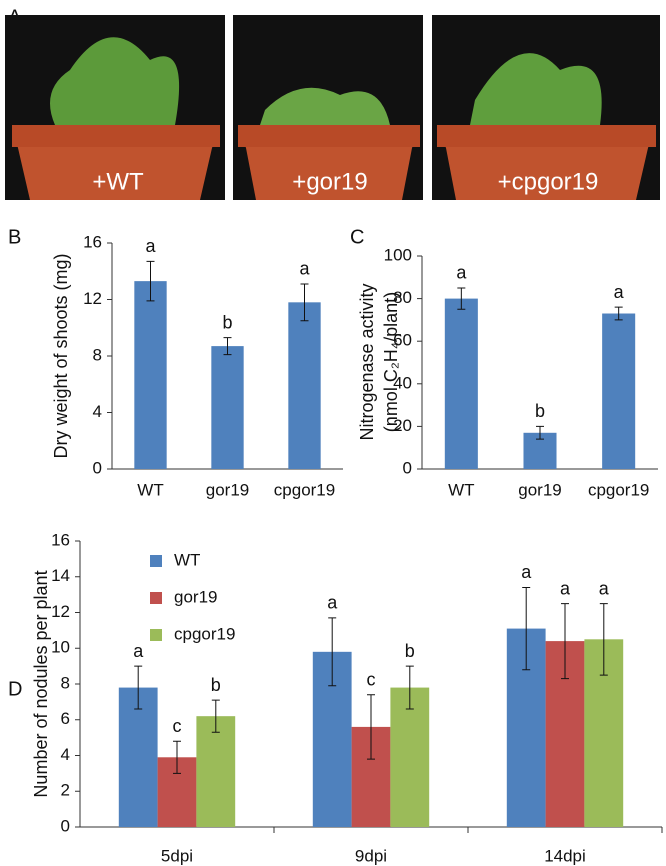 This screenshot has width=666, height=866. I want to click on panel-label: B, so click(14, 237).